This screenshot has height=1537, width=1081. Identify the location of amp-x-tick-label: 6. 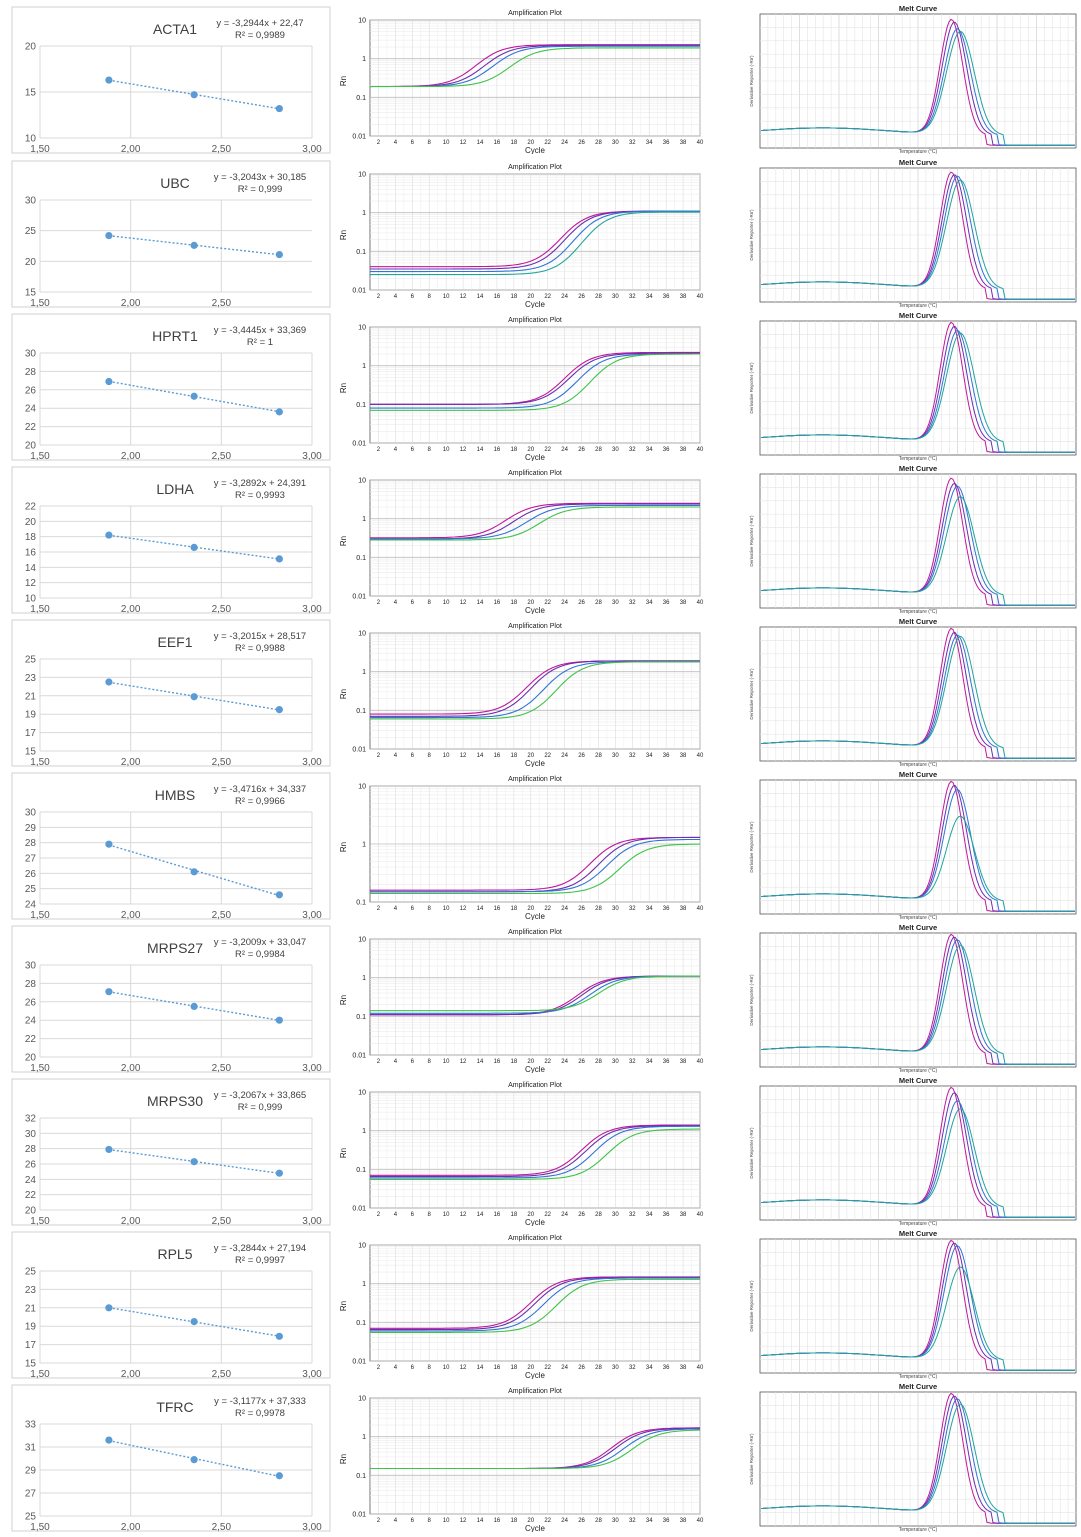
(413, 143).